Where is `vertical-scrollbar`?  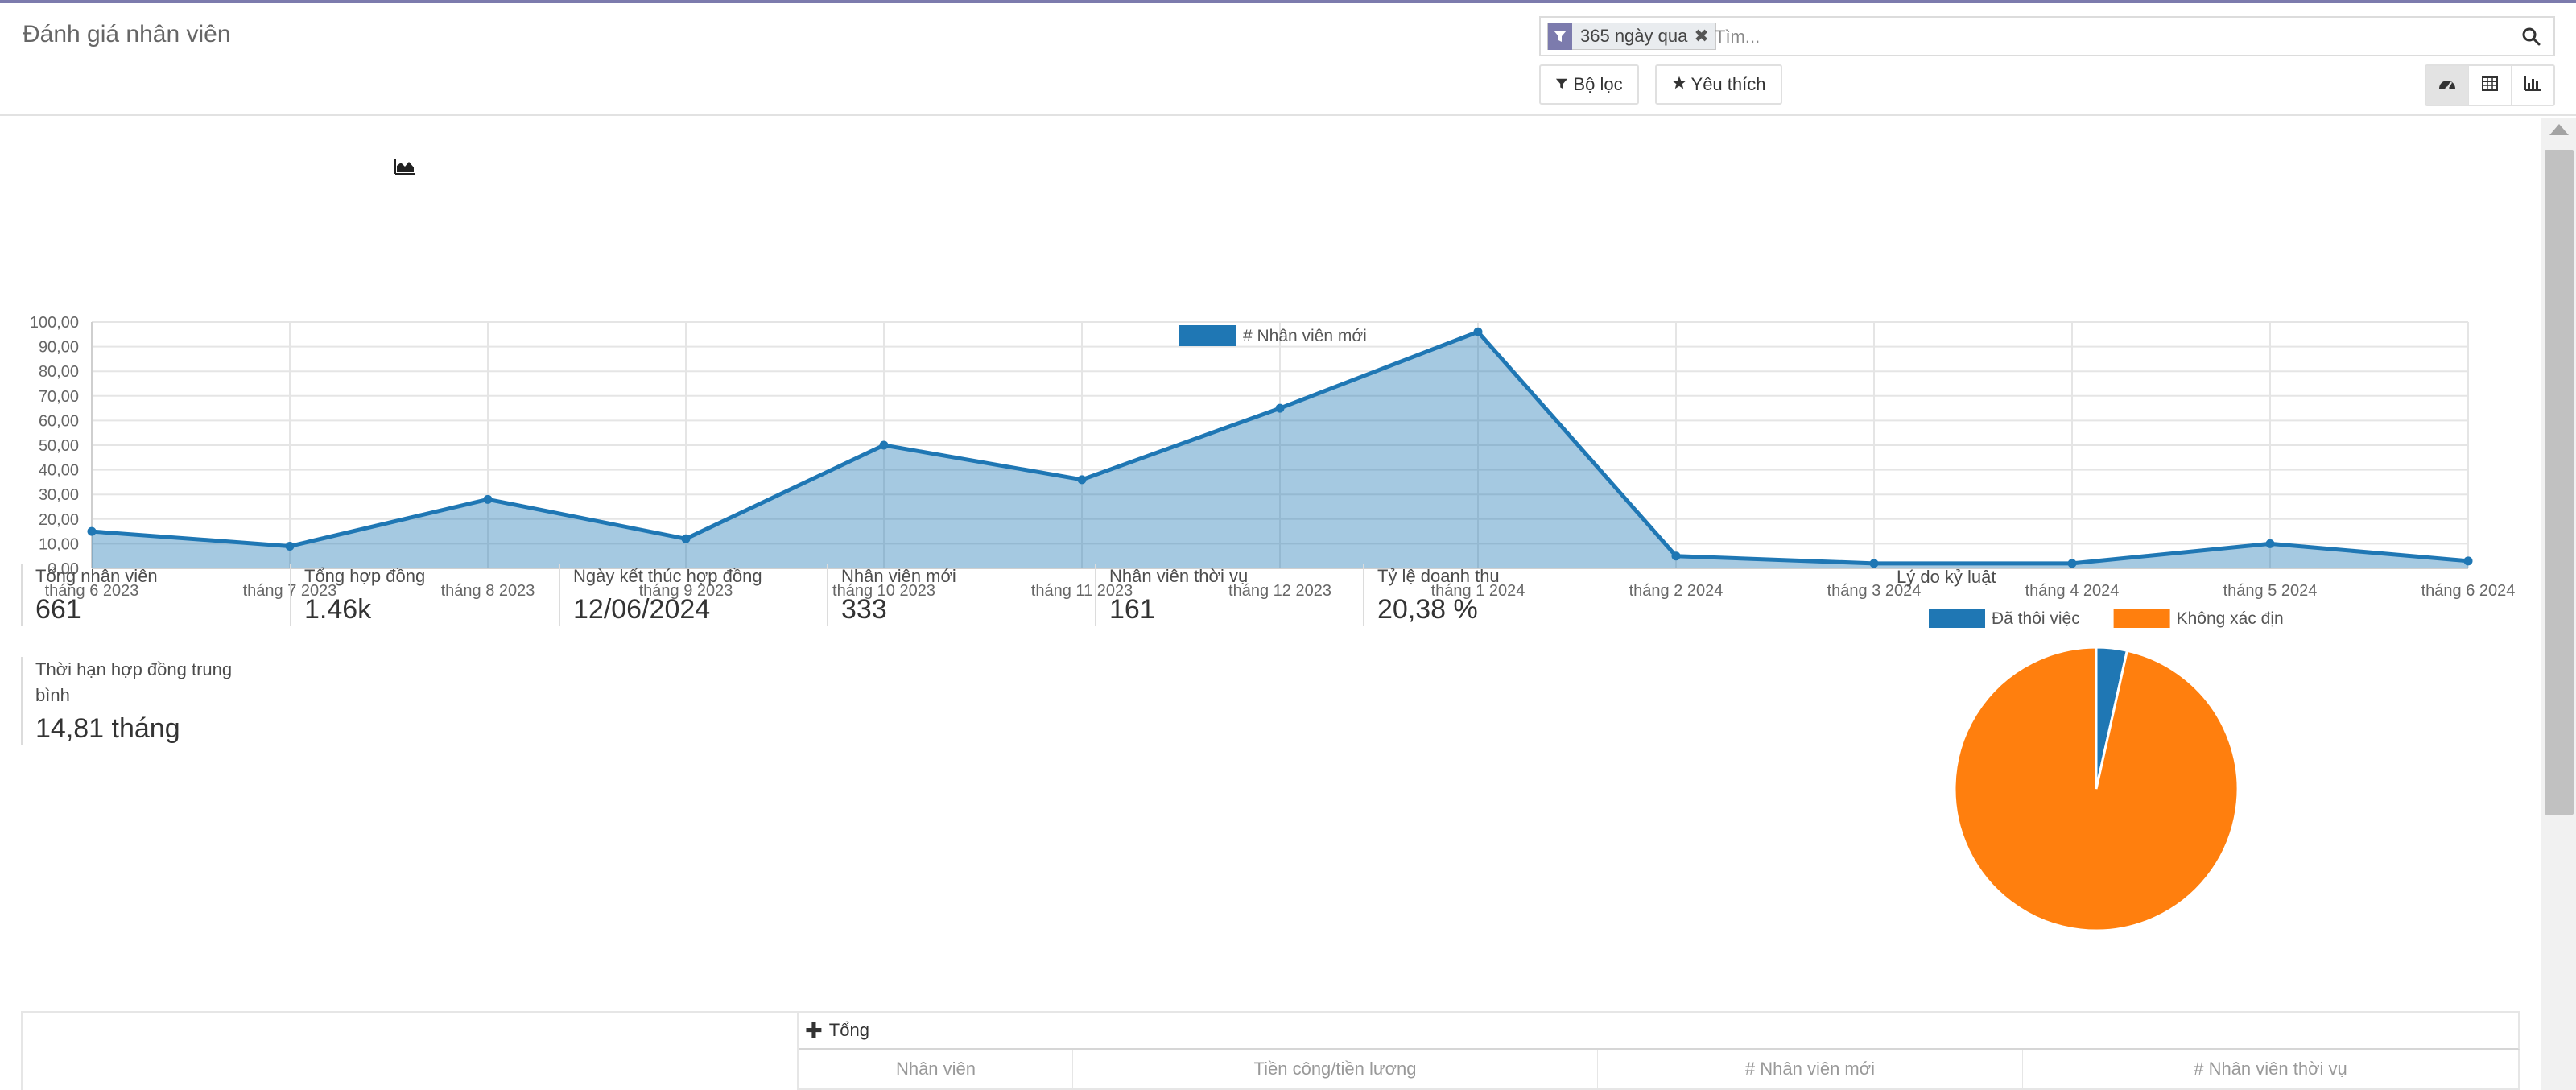
vertical-scrollbar is located at coordinates (2558, 604).